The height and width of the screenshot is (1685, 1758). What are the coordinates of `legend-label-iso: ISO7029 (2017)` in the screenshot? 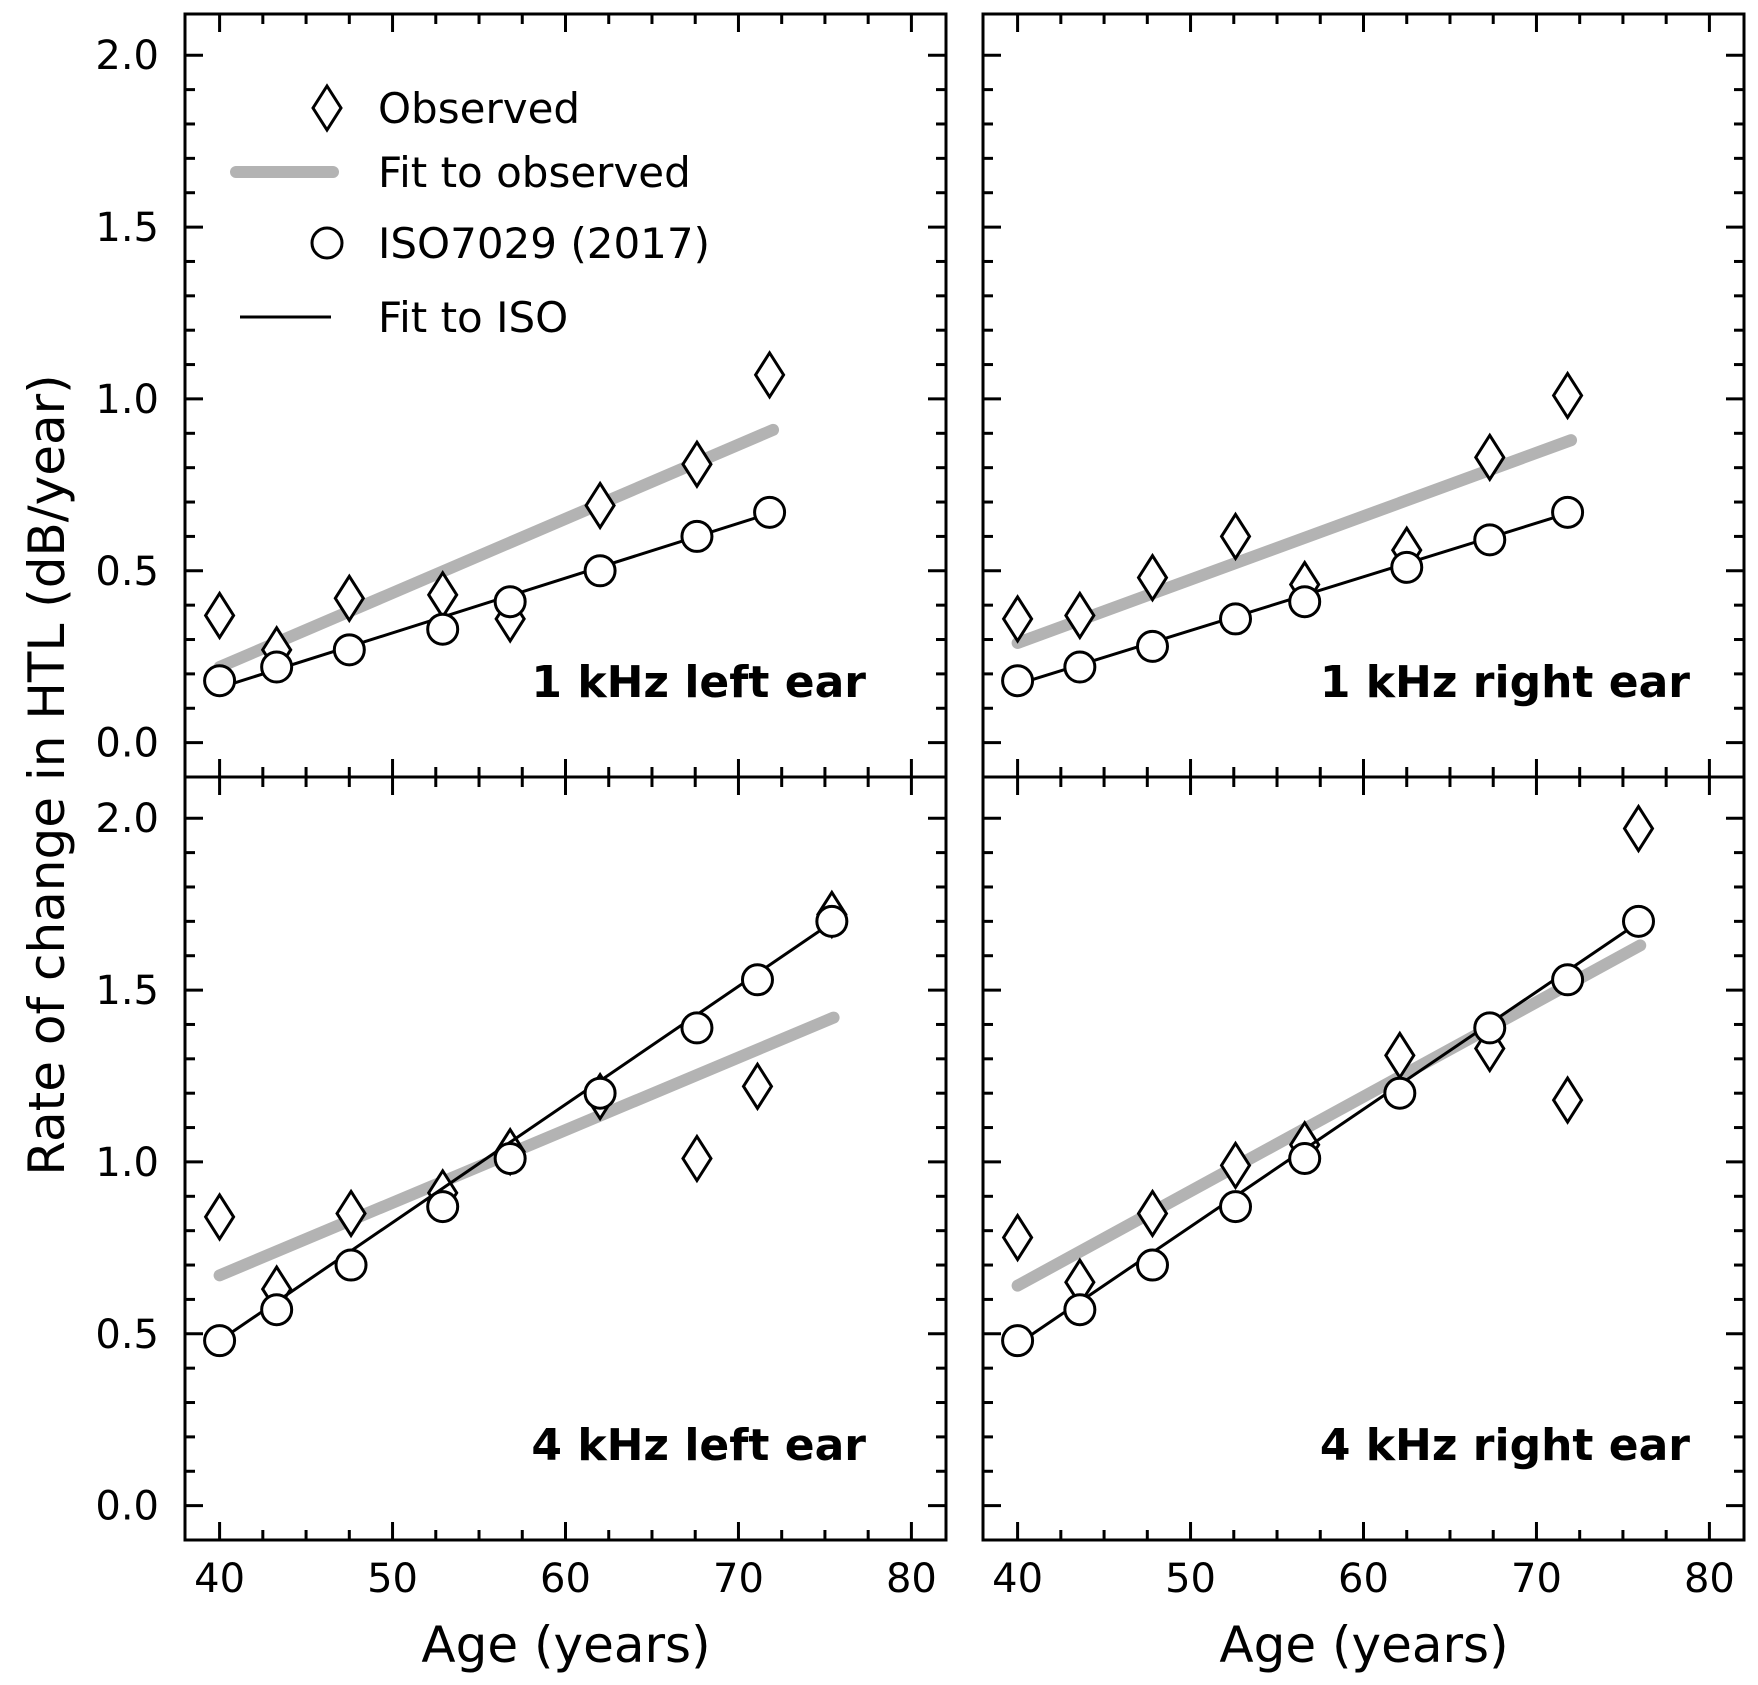 It's located at (544, 243).